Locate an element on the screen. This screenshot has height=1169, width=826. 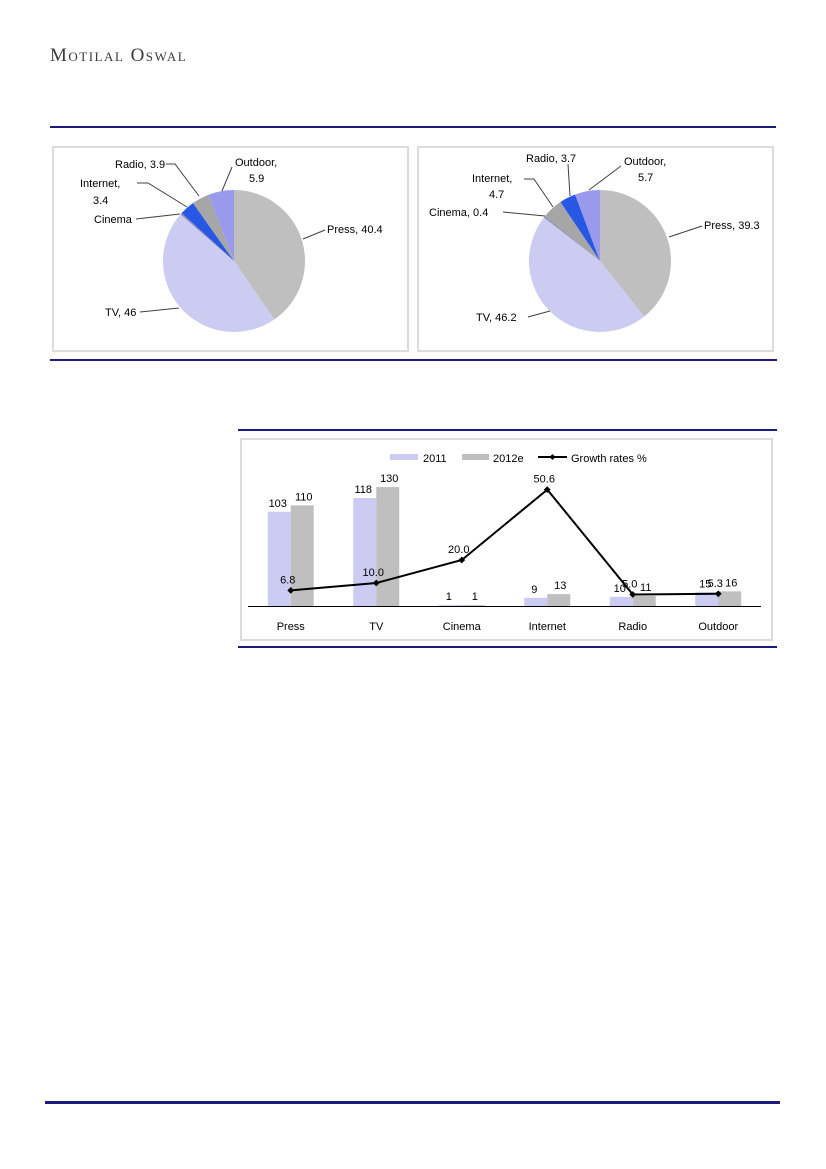
section-divider-top is located at coordinates (413, 127).